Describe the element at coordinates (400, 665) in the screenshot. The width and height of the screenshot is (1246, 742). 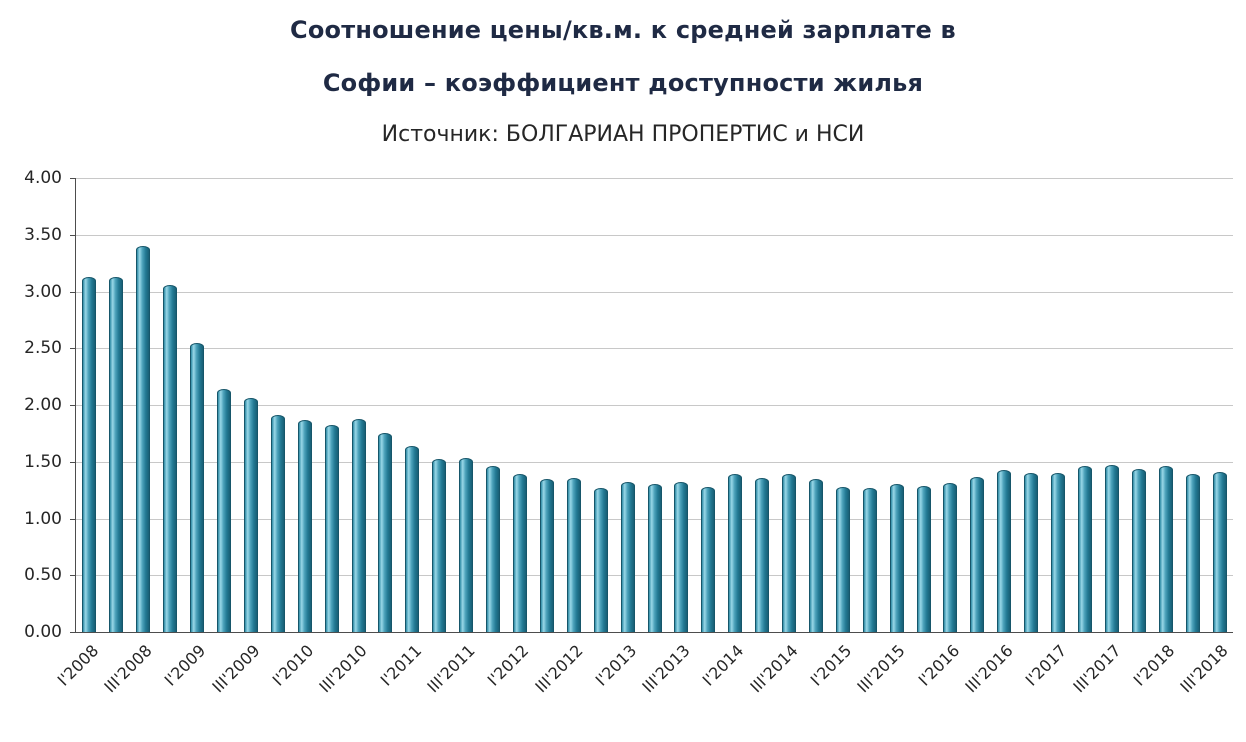
I see `x-axis-label: I'2011` at that location.